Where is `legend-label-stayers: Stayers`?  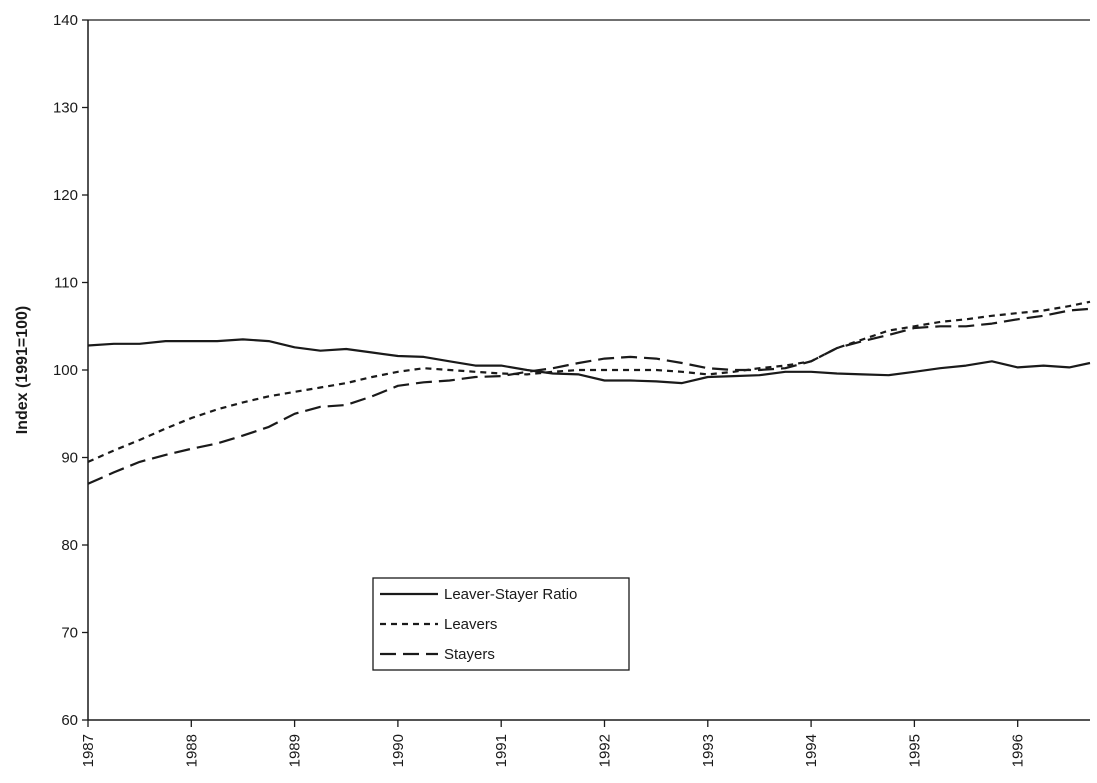
legend-label-stayers: Stayers is located at coordinates (469, 654).